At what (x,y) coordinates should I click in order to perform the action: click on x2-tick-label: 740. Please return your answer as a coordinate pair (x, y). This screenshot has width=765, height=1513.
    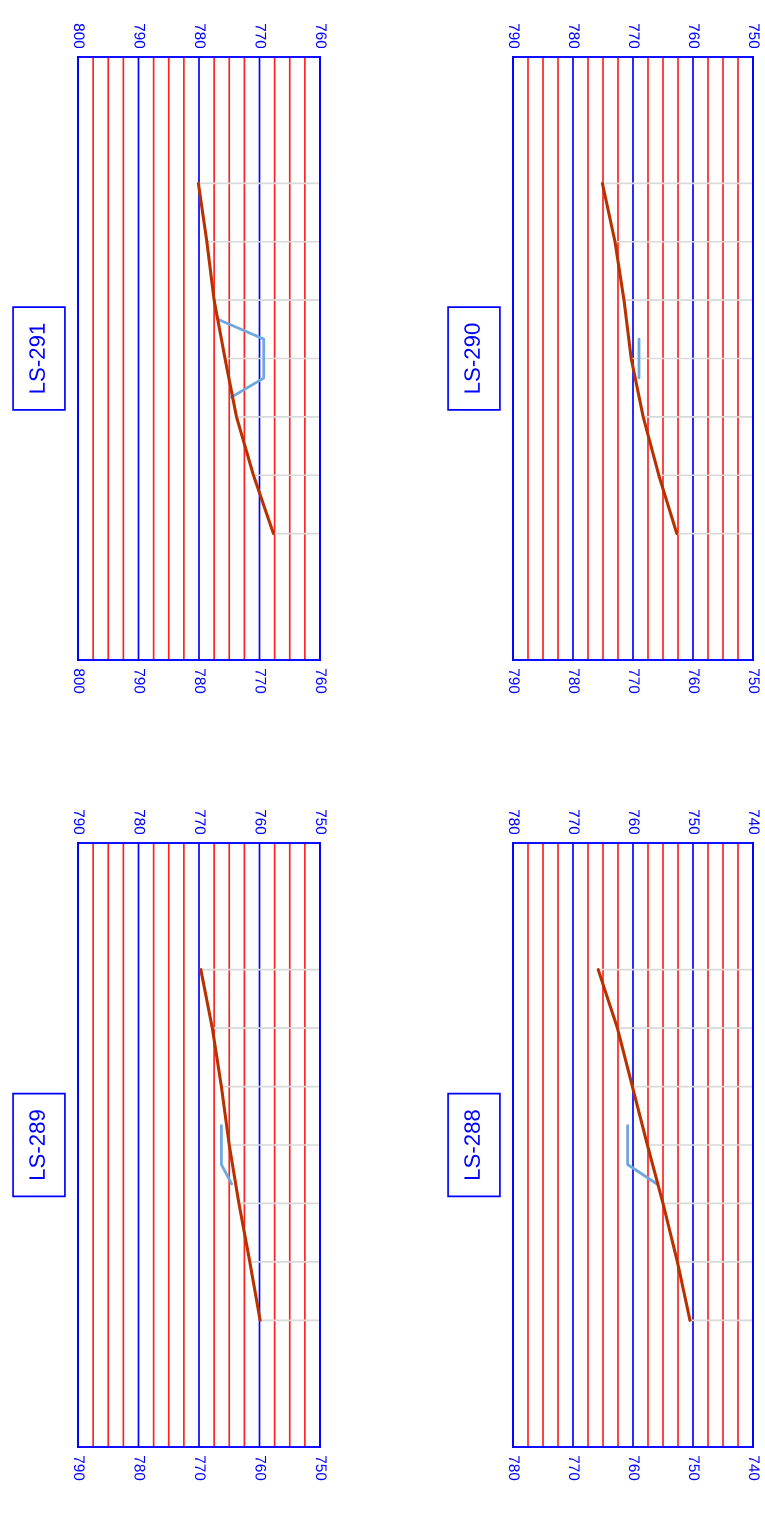
    Looking at the image, I should click on (754, 822).